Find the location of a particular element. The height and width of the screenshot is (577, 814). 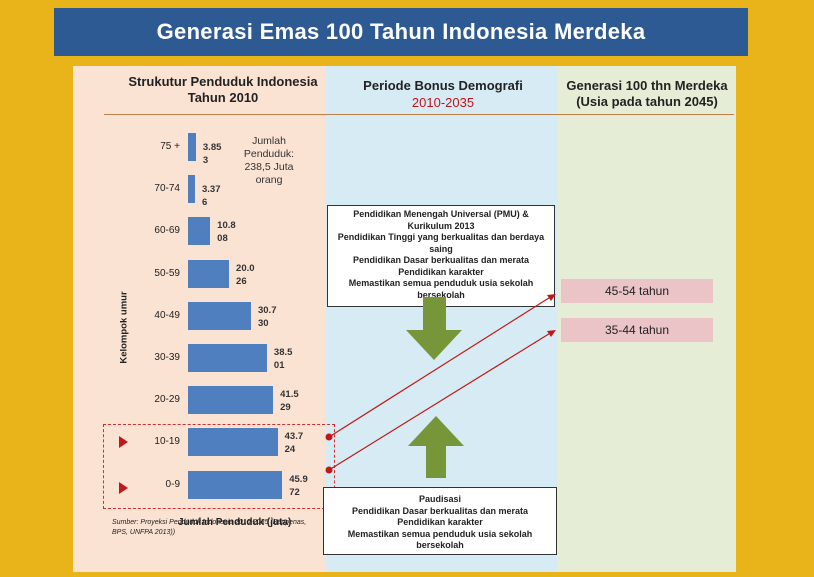

policy-line: Pendidikan Menengah Universal (PMU) & is located at coordinates (441, 214).